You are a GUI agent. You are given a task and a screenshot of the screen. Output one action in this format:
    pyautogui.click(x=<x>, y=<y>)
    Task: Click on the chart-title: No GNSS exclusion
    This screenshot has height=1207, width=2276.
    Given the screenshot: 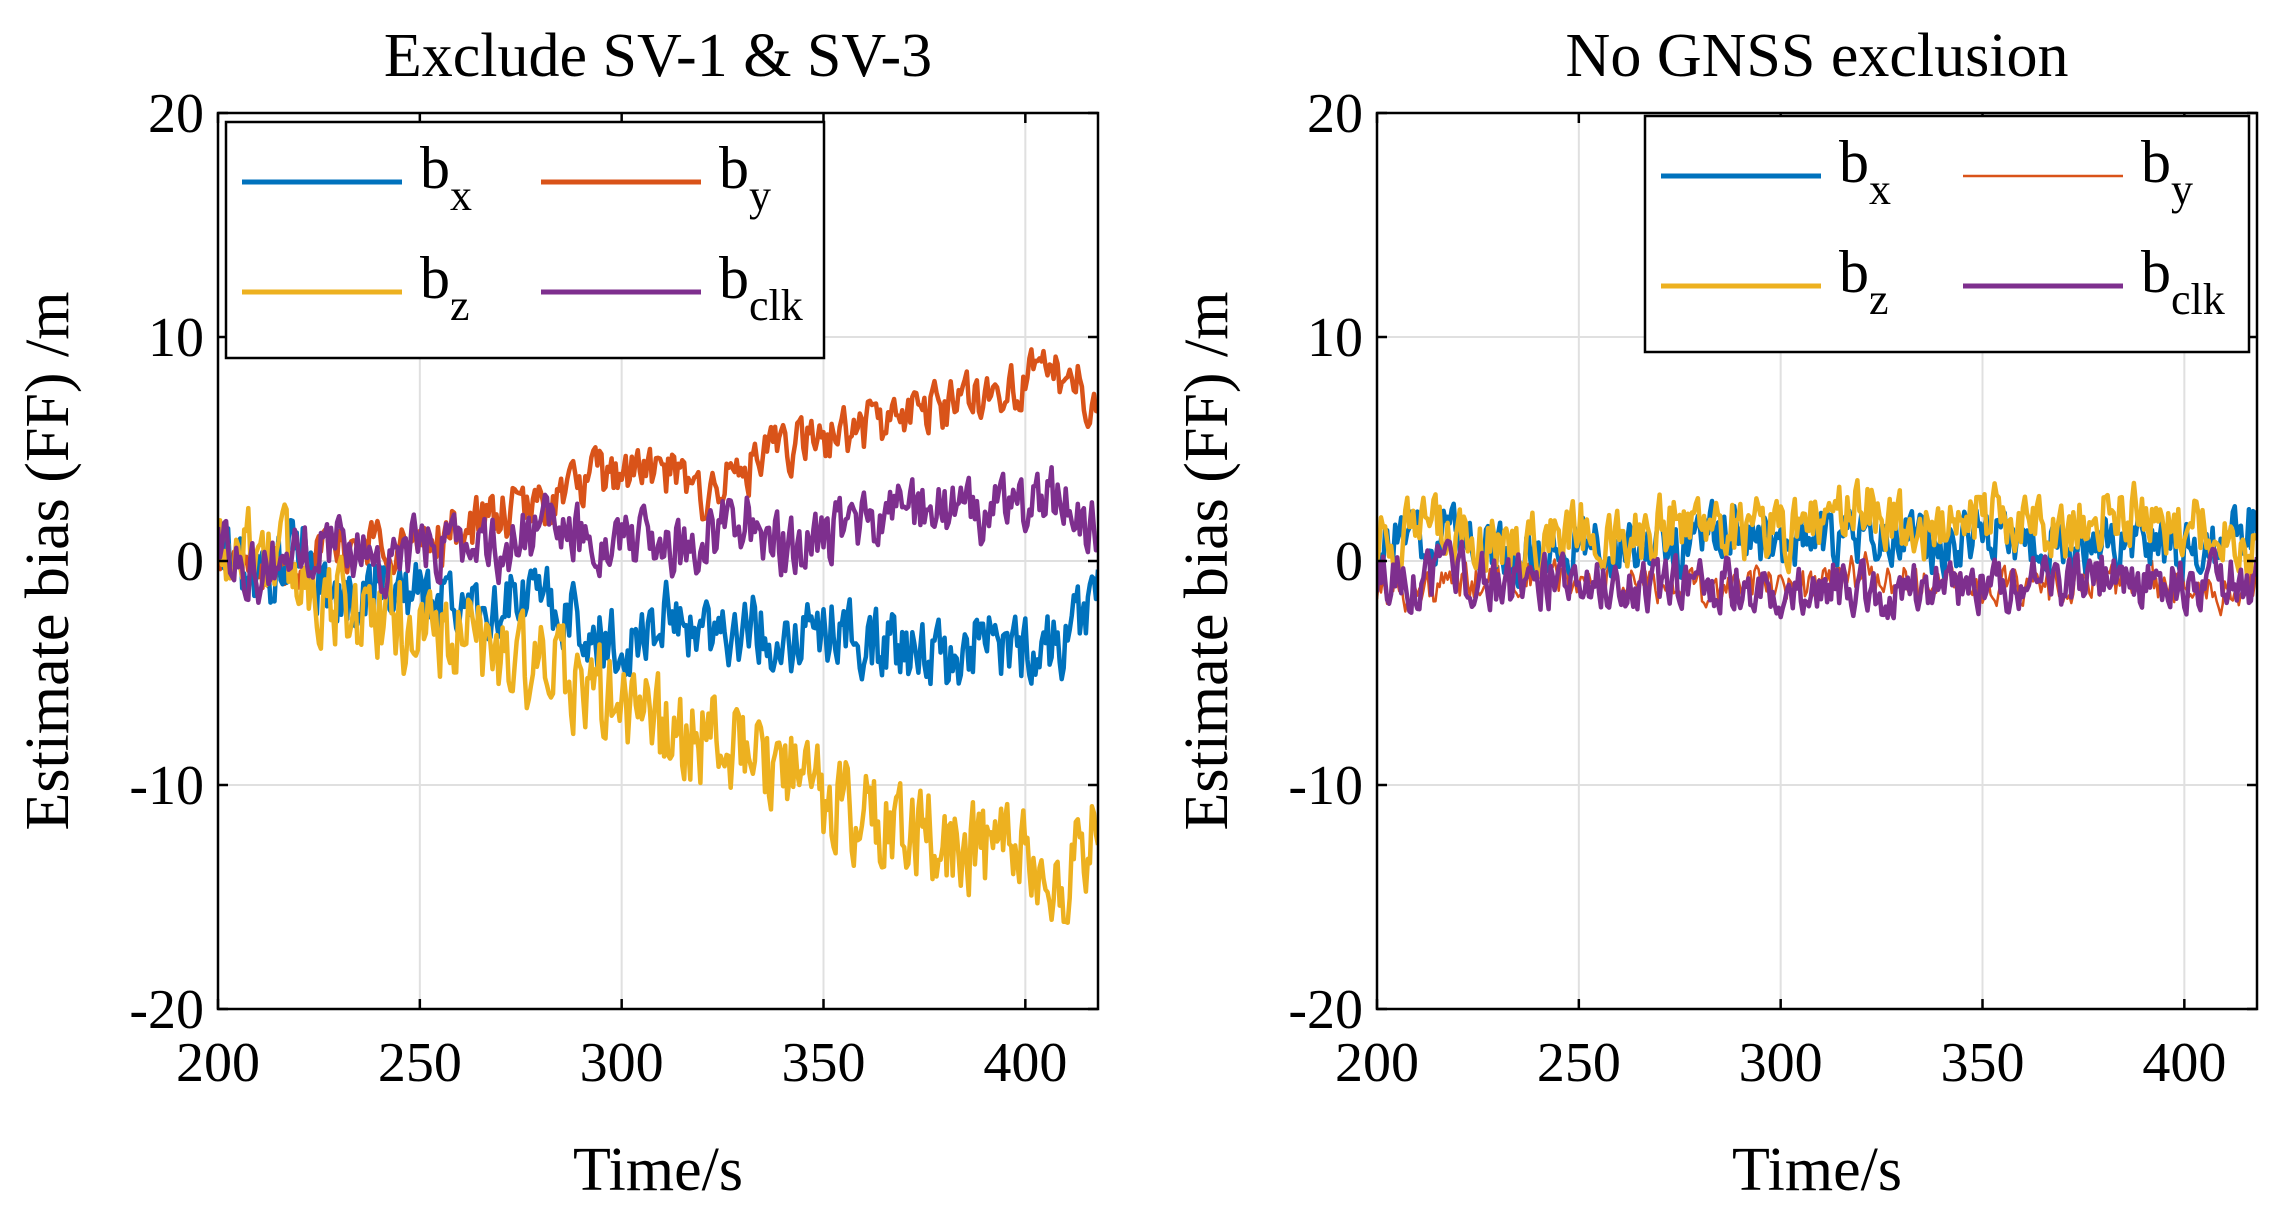 What is the action you would take?
    pyautogui.click(x=1817, y=56)
    